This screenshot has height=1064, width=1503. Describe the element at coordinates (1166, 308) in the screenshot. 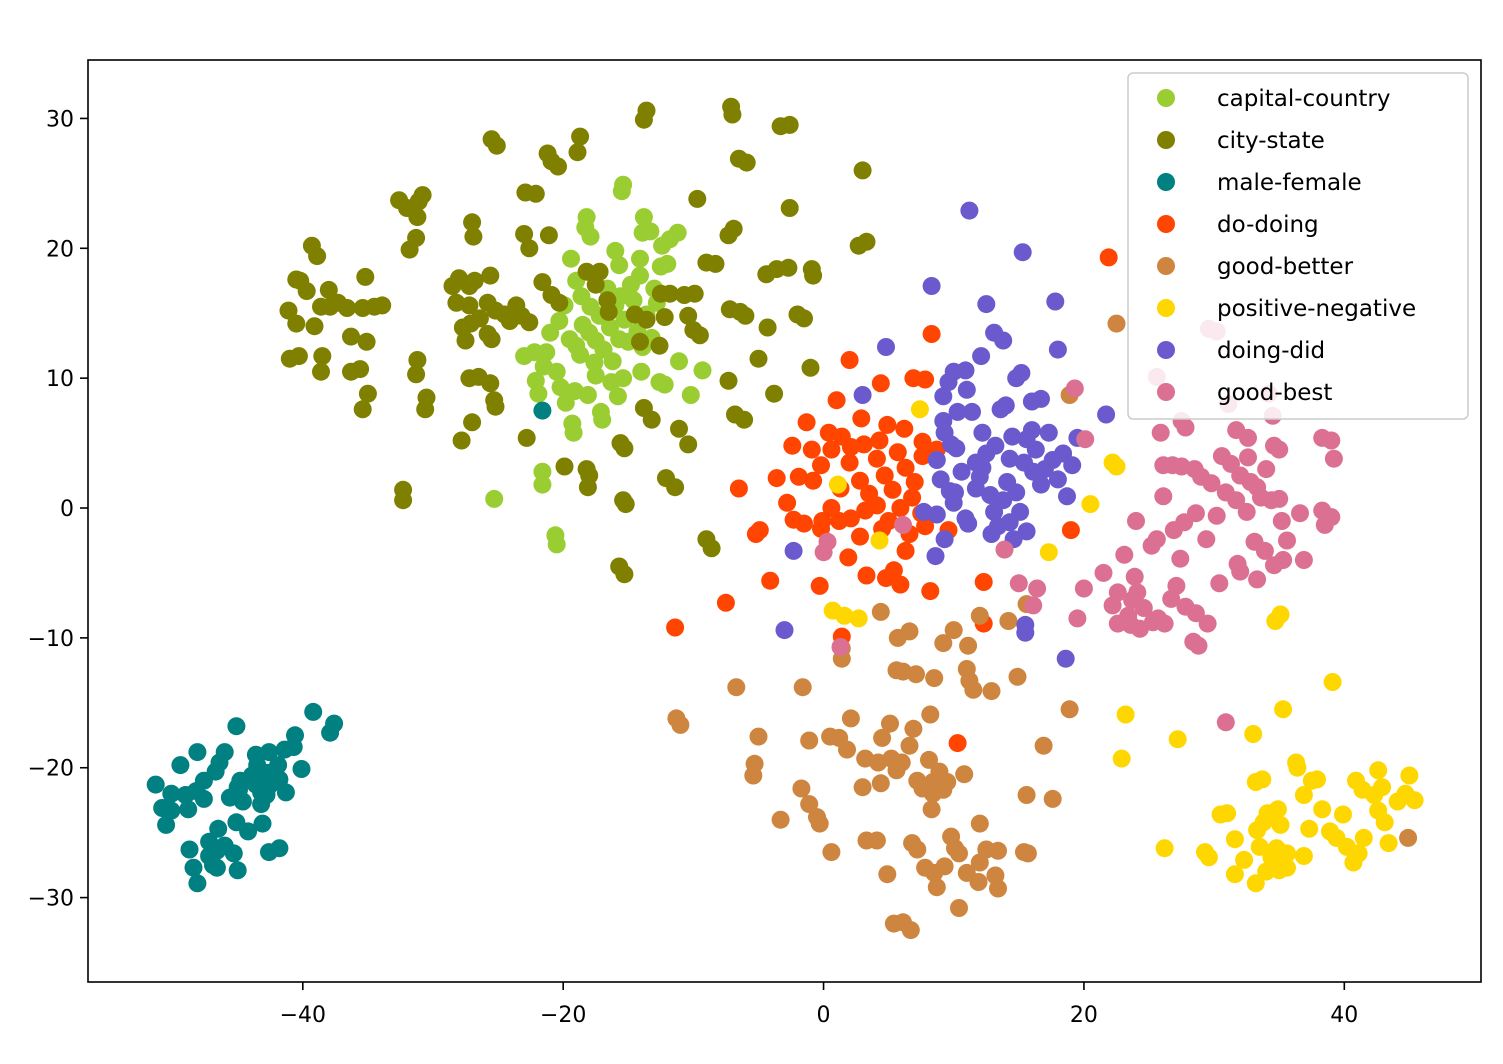

I see `legend-marker-positive-negative` at that location.